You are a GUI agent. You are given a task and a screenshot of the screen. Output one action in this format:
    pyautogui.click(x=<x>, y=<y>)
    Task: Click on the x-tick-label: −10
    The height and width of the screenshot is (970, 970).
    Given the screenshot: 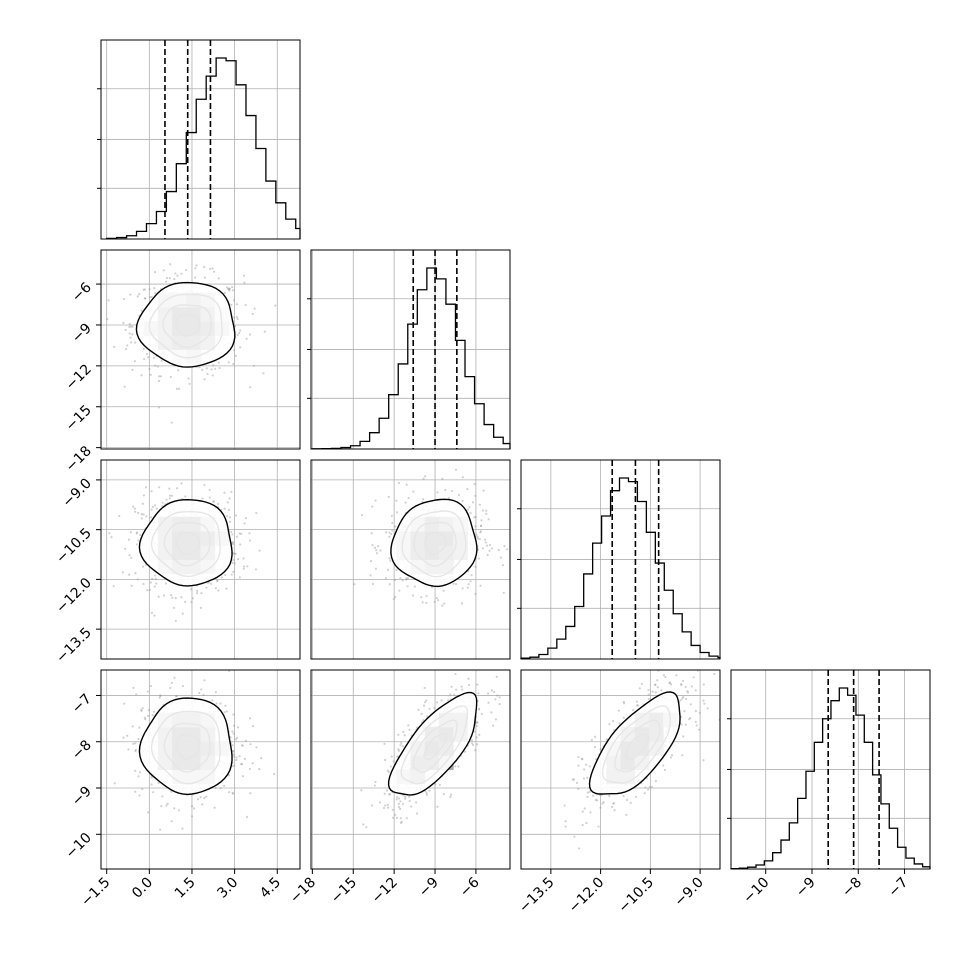 What is the action you would take?
    pyautogui.click(x=756, y=891)
    